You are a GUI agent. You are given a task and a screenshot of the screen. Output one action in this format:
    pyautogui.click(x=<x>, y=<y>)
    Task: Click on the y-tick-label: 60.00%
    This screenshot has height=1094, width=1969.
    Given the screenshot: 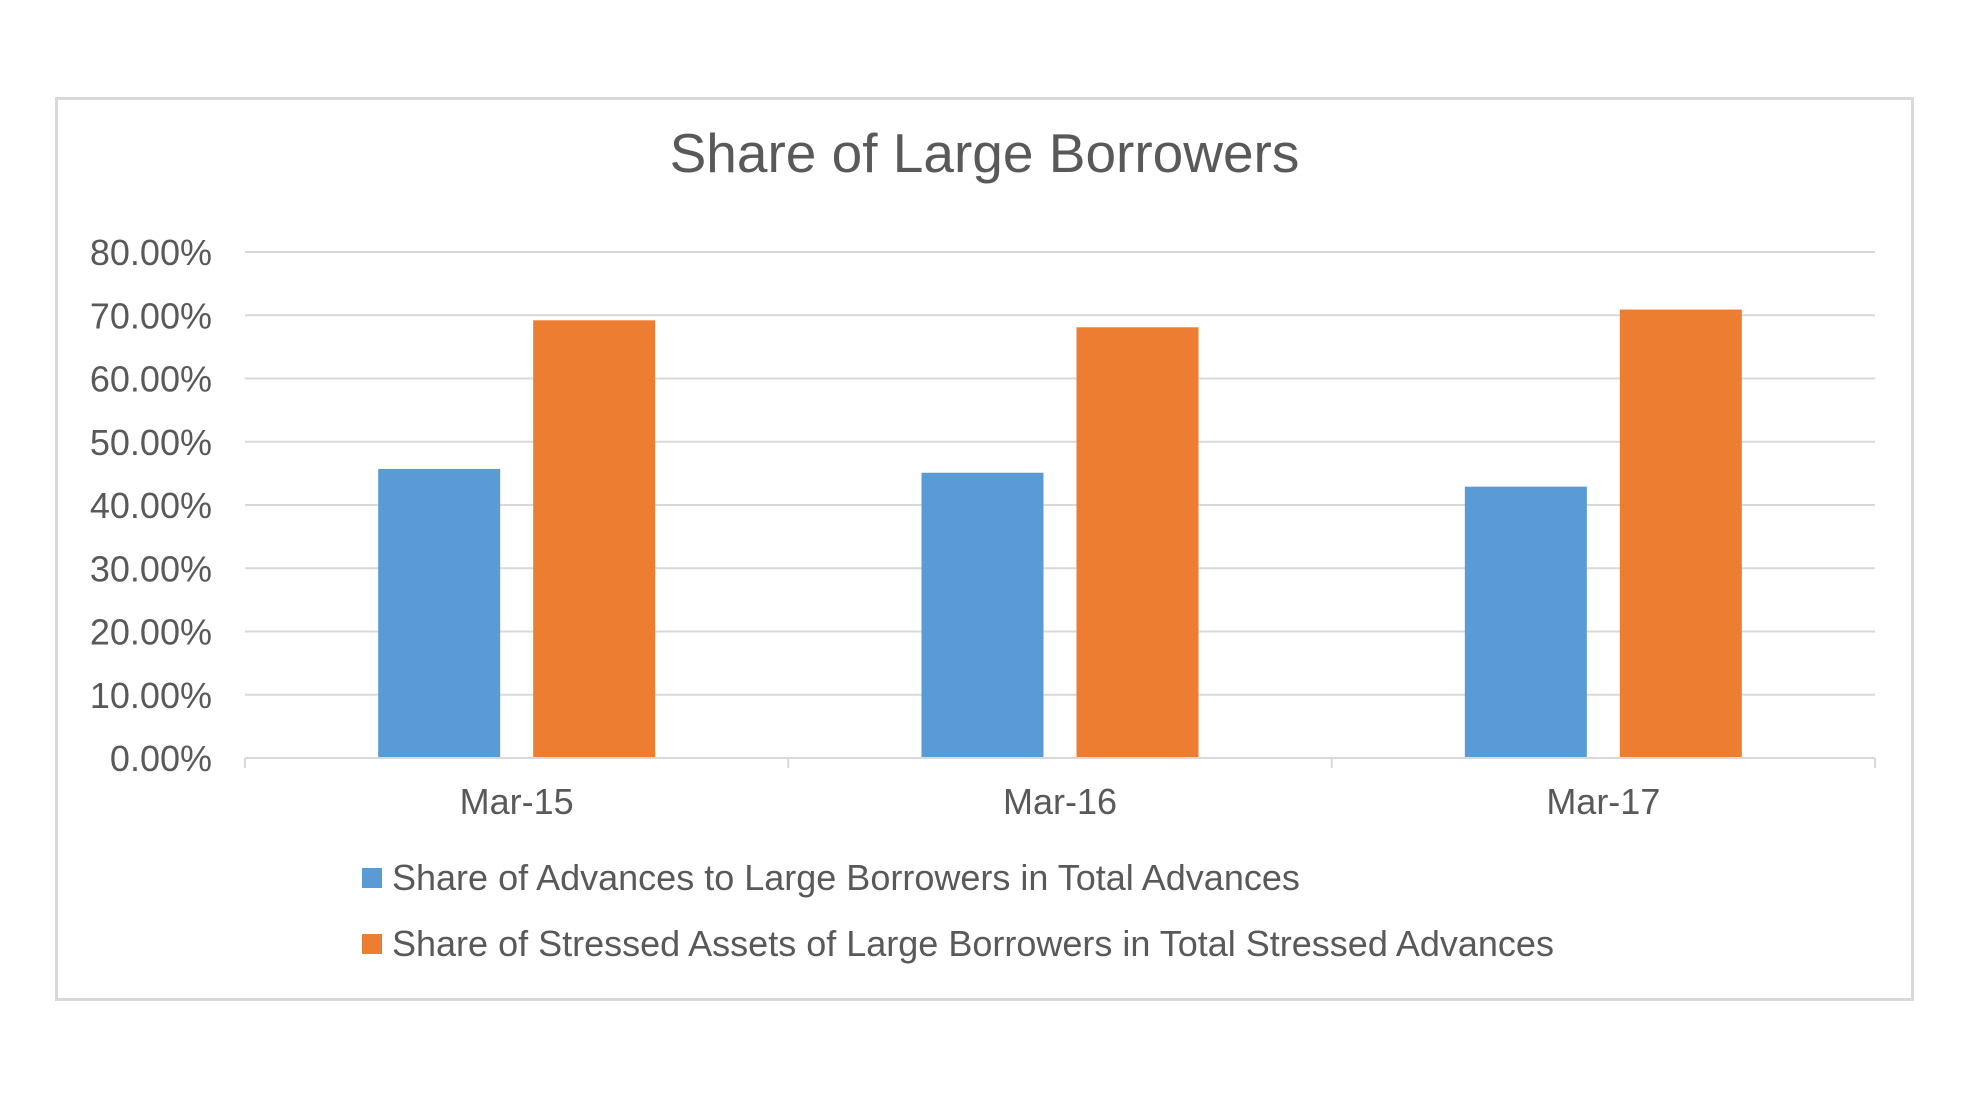 What is the action you would take?
    pyautogui.click(x=151, y=379)
    